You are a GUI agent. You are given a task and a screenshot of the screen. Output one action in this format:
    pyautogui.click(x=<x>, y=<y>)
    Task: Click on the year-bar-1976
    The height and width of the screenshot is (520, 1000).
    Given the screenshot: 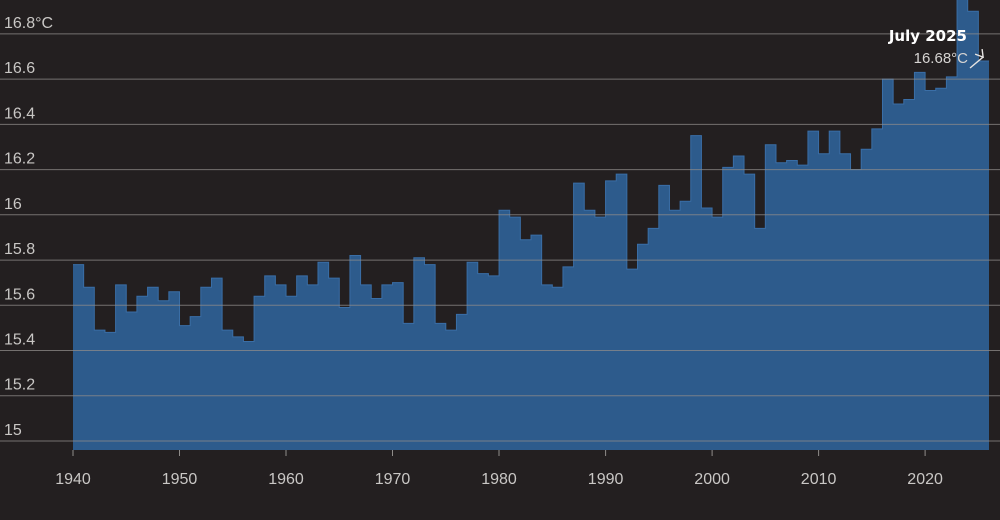 What is the action you would take?
    pyautogui.click(x=461, y=382)
    